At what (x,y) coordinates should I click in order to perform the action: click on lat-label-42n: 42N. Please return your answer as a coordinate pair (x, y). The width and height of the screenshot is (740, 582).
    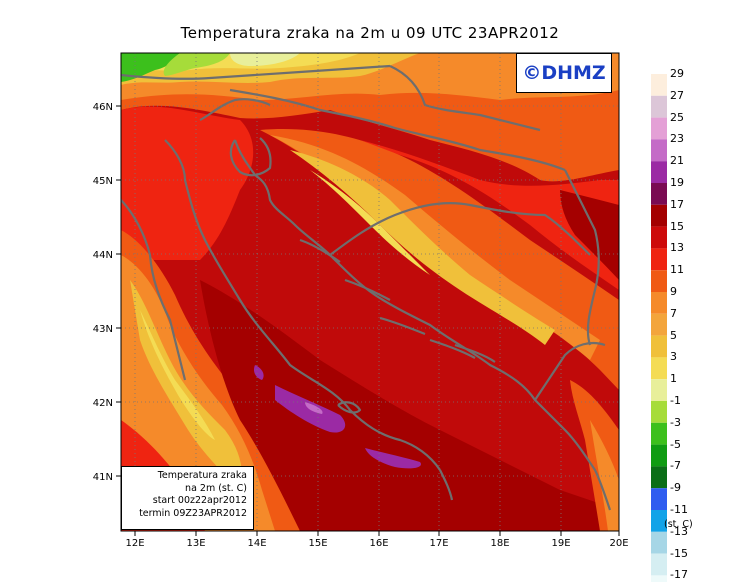
    Looking at the image, I should click on (103, 403).